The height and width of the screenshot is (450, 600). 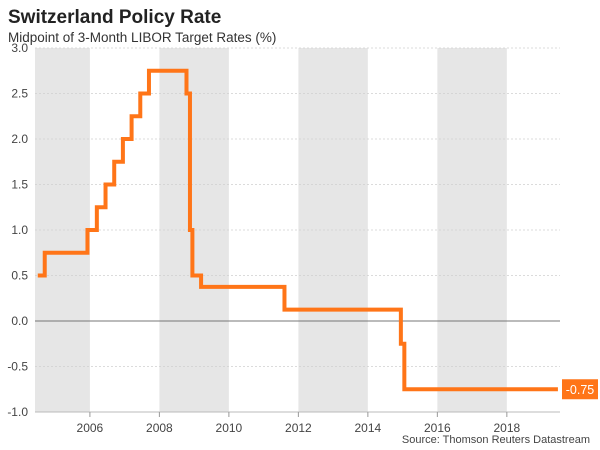 I want to click on x-tick-label: 2006, so click(x=90, y=428).